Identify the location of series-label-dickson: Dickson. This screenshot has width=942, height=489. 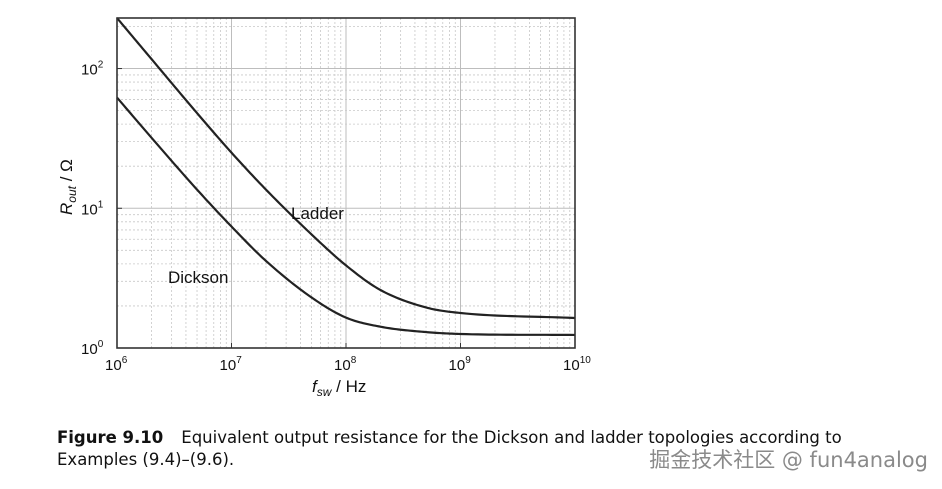
(198, 277).